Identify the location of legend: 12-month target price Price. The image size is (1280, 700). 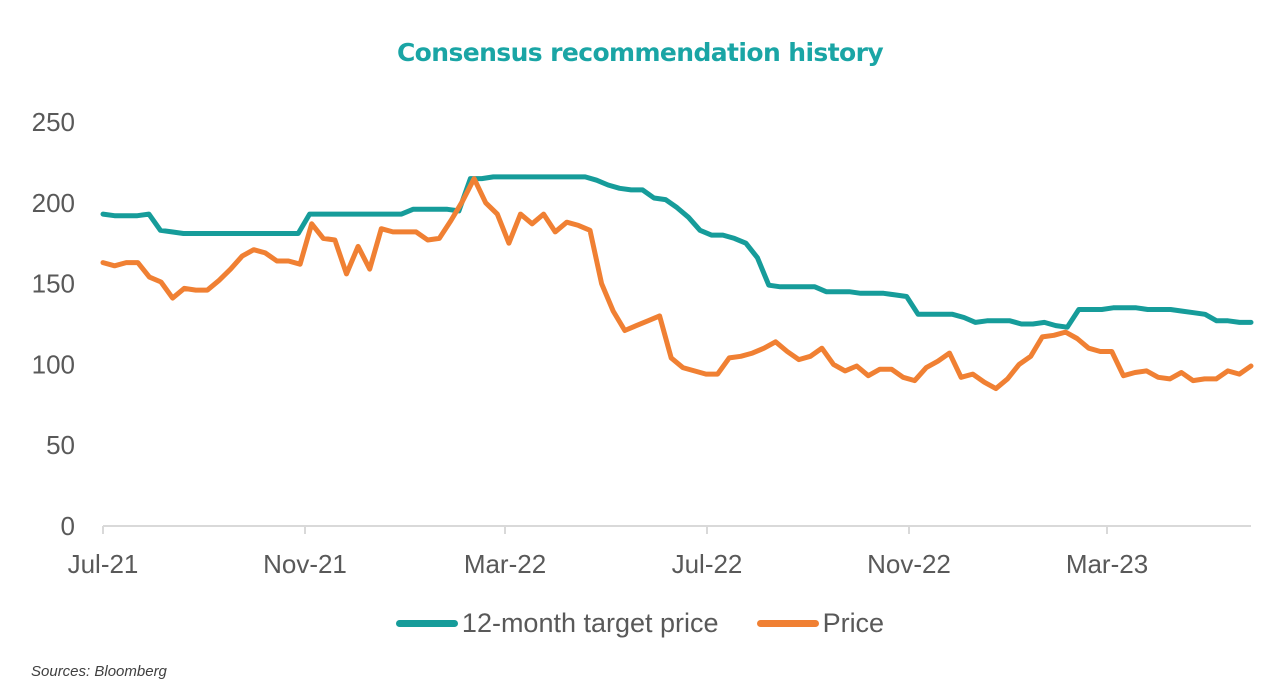
(640, 623).